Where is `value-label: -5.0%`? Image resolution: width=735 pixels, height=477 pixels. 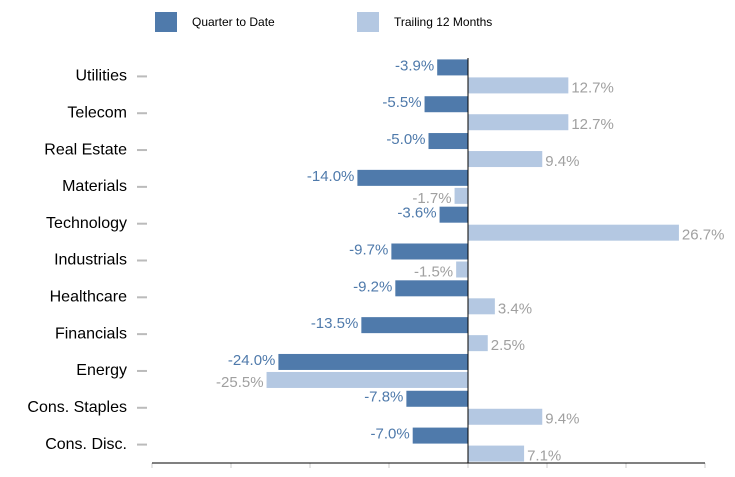 value-label: -5.0% is located at coordinates (405, 139).